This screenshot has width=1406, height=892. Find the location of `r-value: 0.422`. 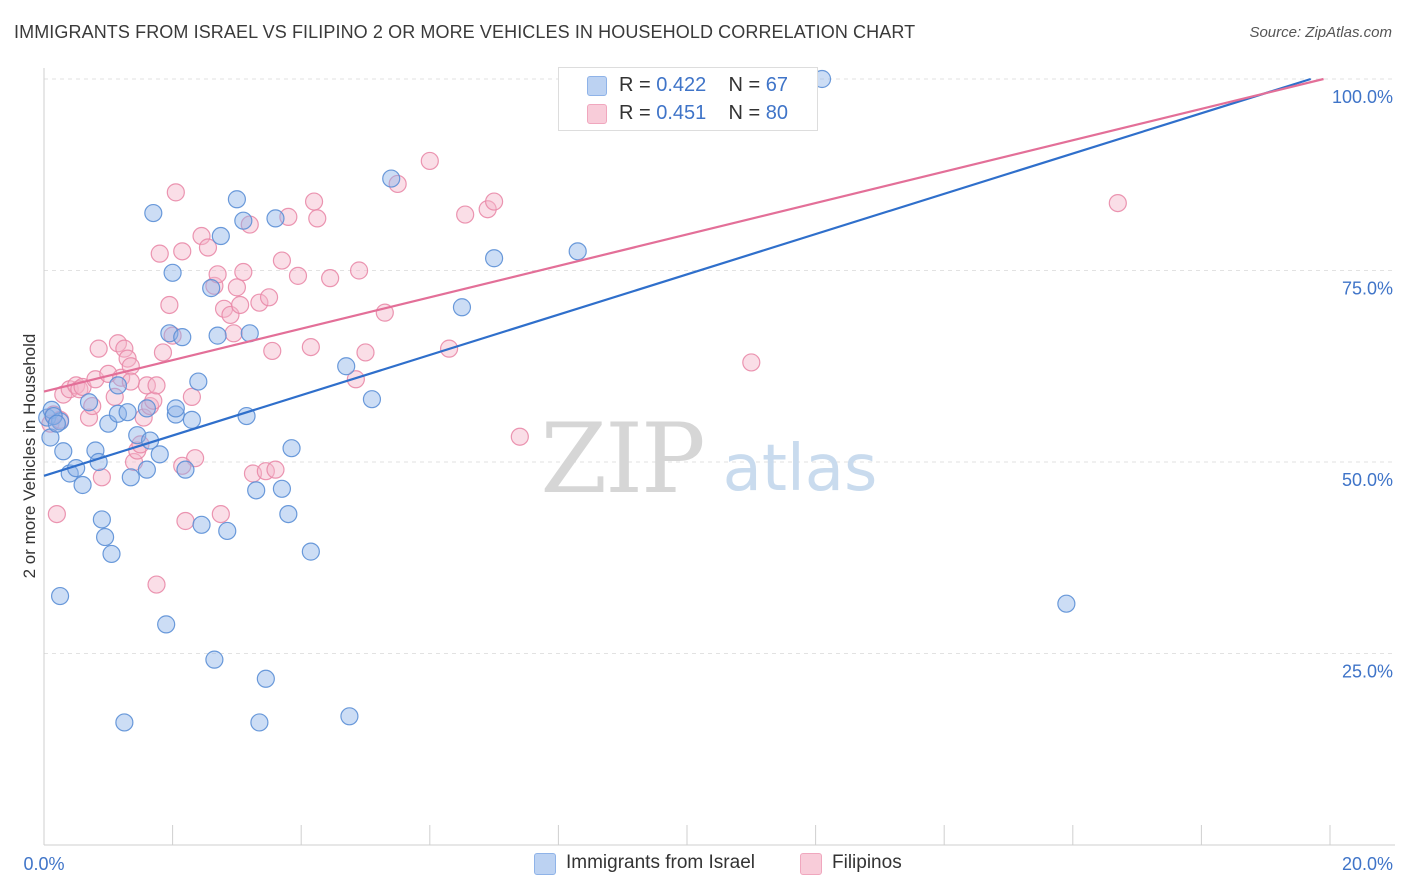

r-value: 0.422 is located at coordinates (681, 85).